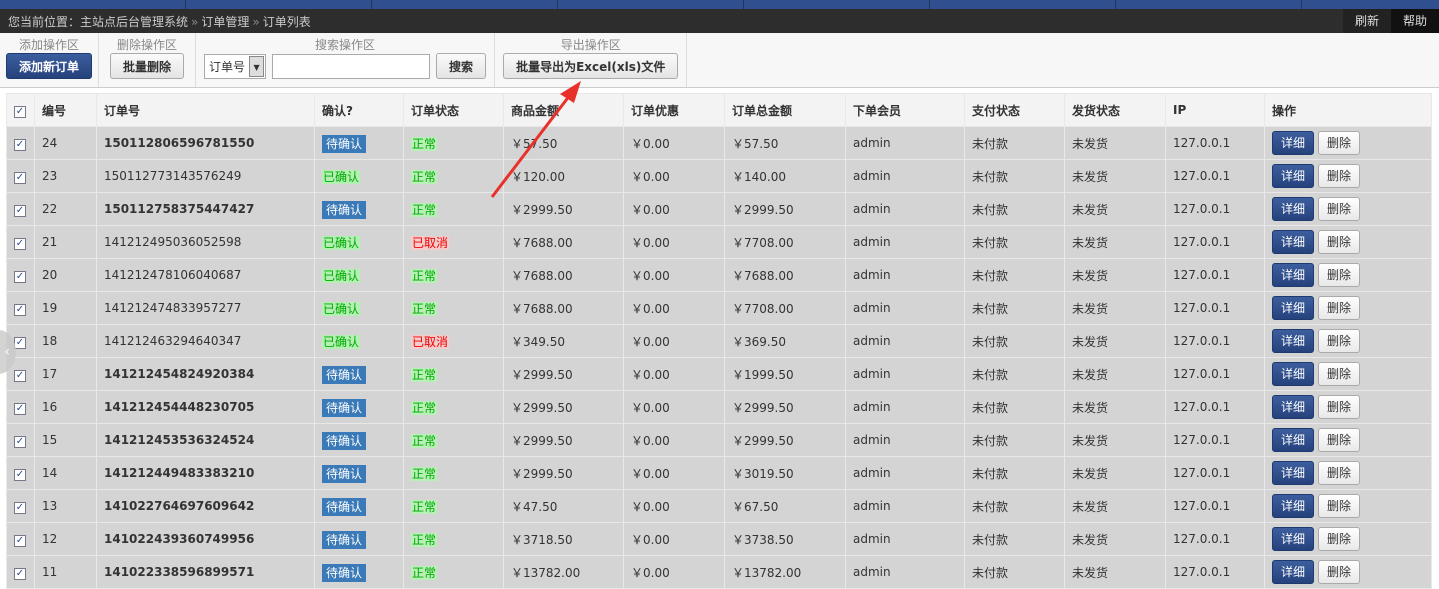  Describe the element at coordinates (461, 66) in the screenshot. I see `search-button: 搜索` at that location.